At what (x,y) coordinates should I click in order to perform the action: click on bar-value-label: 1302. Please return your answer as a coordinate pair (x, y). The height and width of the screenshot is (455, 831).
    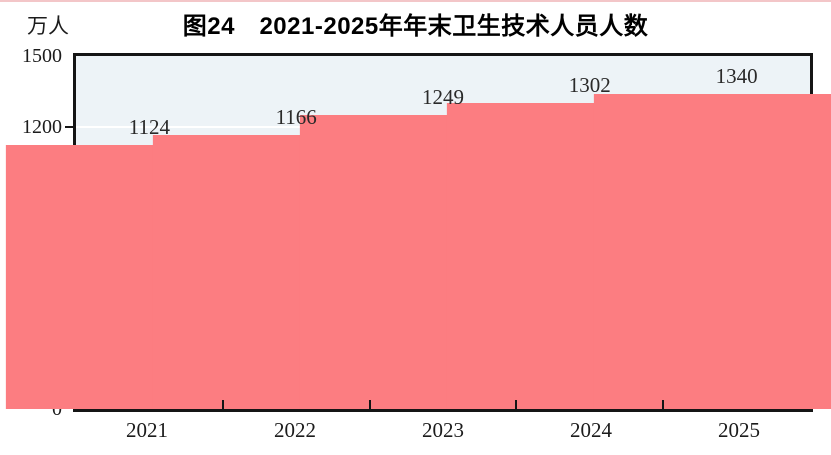
    Looking at the image, I should click on (589, 84).